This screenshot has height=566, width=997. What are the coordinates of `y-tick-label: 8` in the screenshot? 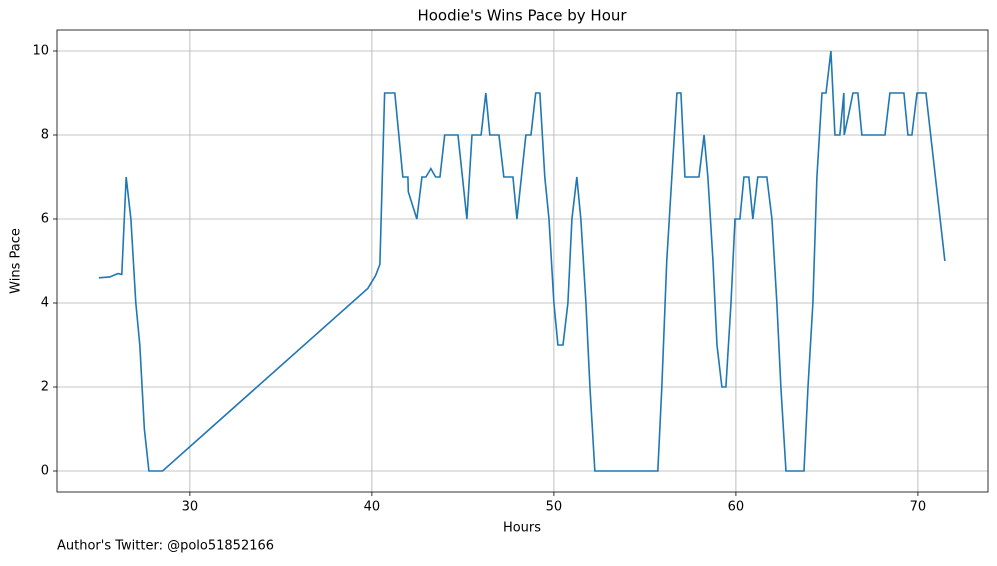 It's located at (45, 135).